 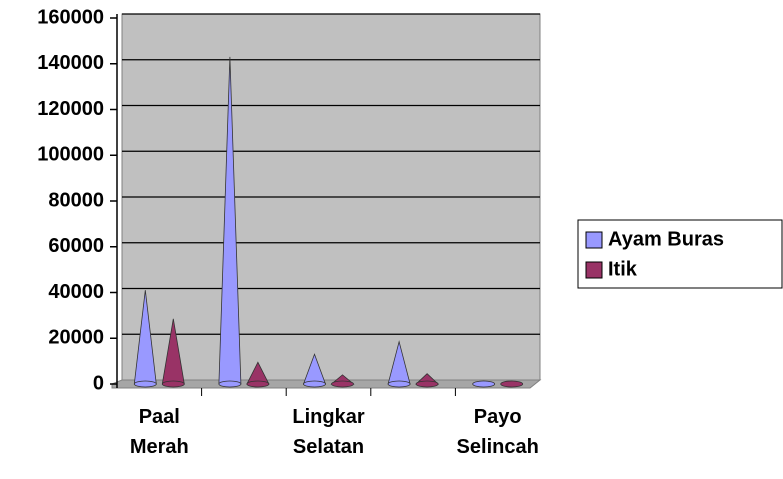 What do you see at coordinates (70, 17) in the screenshot?
I see `y-tick-label: 160000` at bounding box center [70, 17].